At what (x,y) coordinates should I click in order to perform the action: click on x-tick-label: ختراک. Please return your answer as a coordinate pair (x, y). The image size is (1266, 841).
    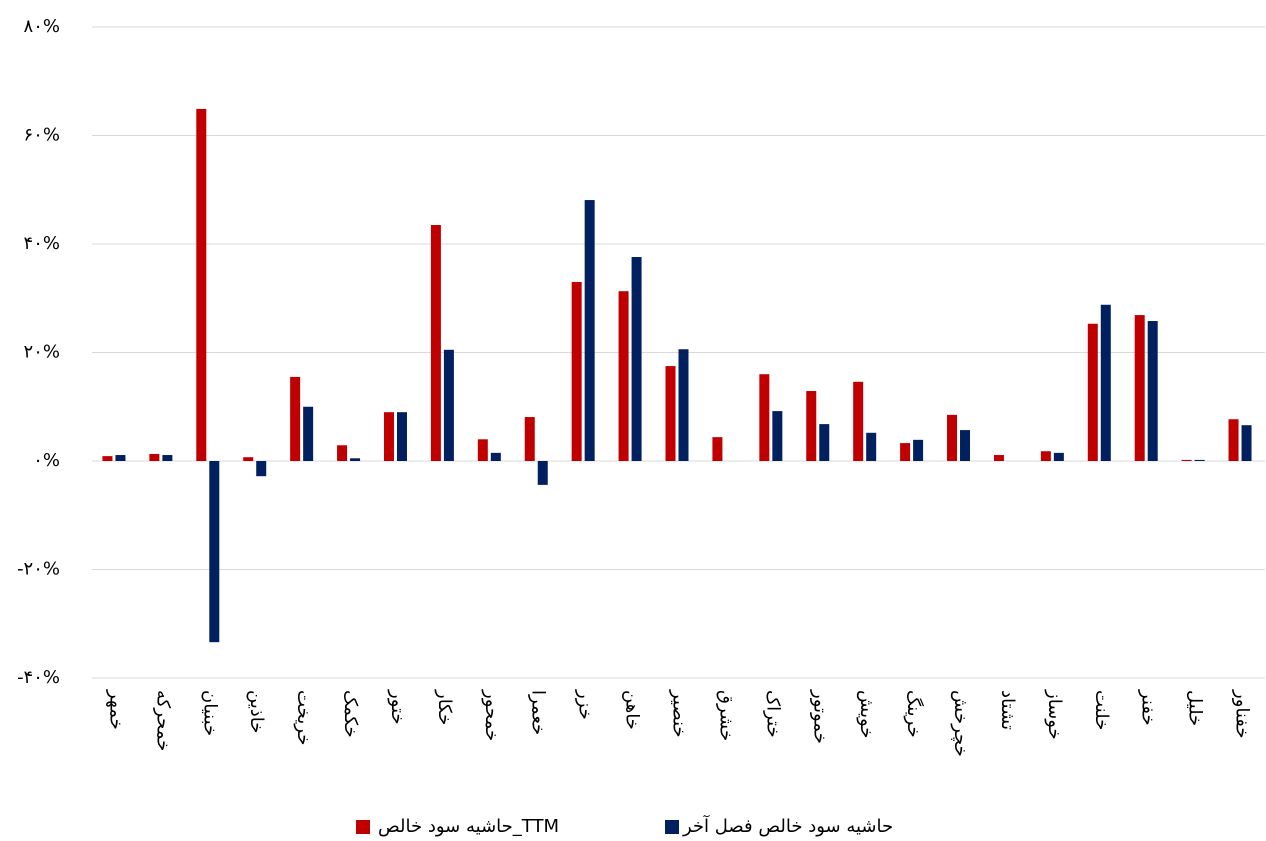
    Looking at the image, I should click on (772, 714).